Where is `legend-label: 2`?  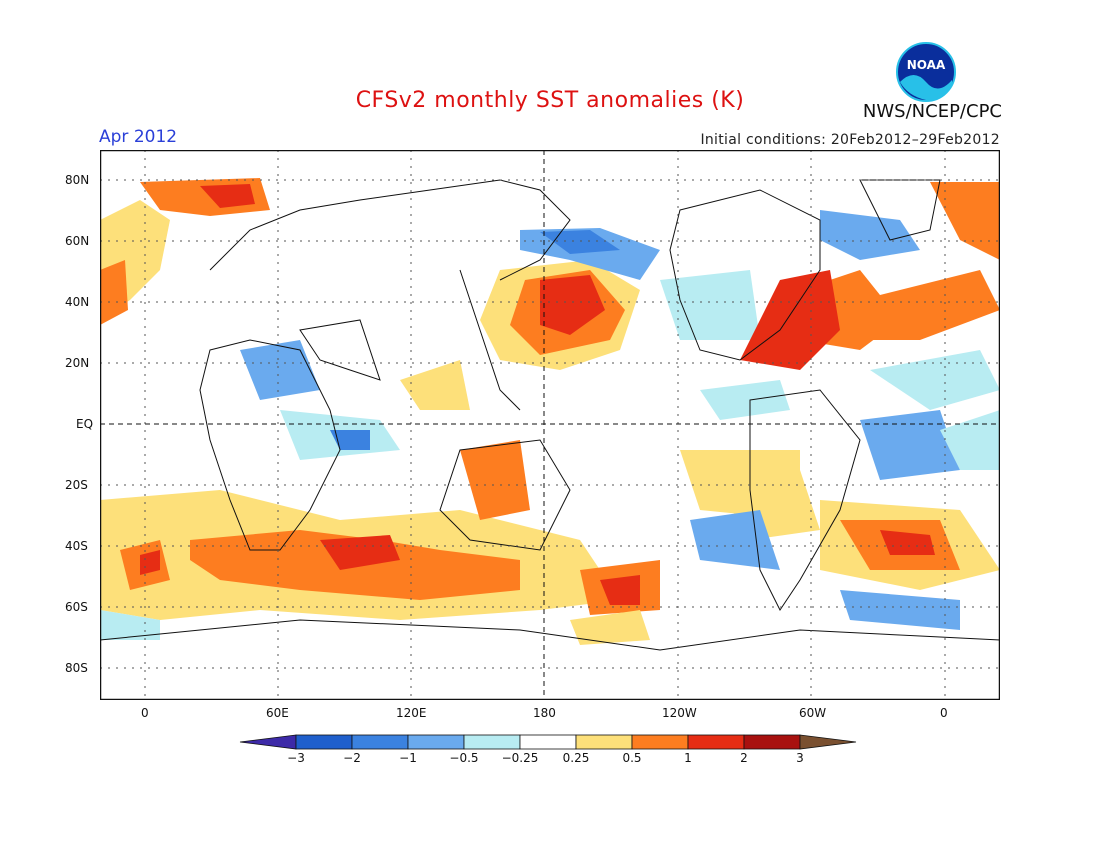
legend-label: 2 is located at coordinates (744, 758).